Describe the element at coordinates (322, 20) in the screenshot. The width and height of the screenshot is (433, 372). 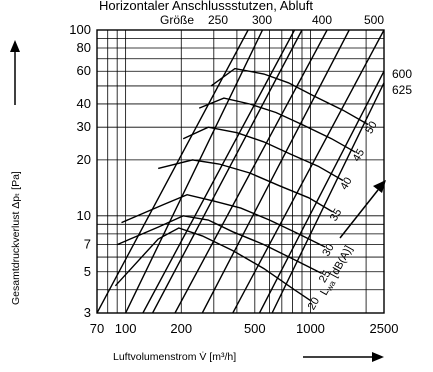
I see `size-label: 400` at that location.